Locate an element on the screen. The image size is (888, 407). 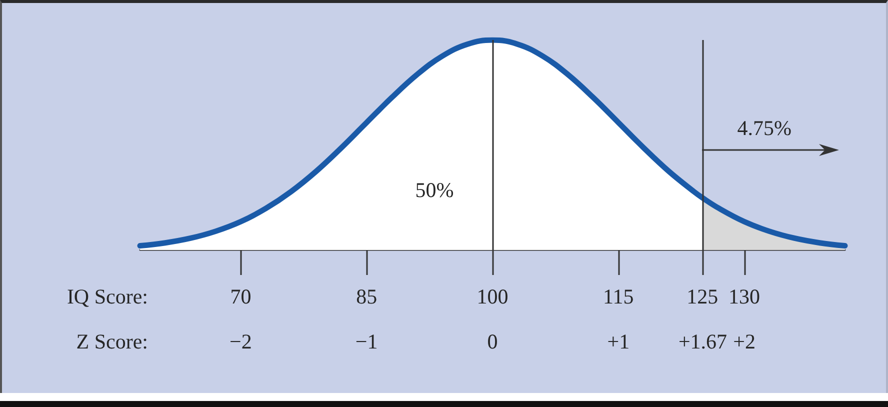
x2-tick-label: +1.67 is located at coordinates (703, 342).